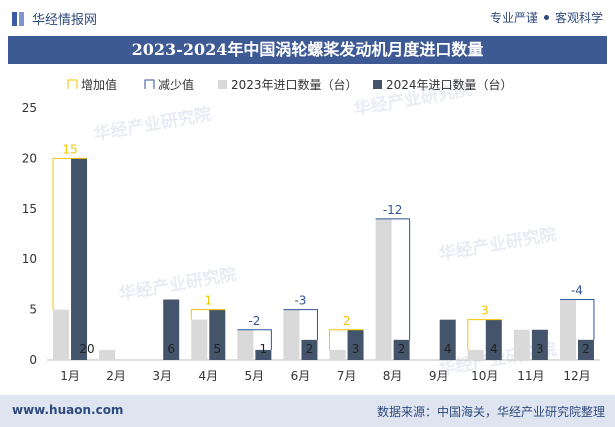 This screenshot has height=427, width=615. Describe the element at coordinates (439, 376) in the screenshot. I see `x-tick-label: 9月` at that location.